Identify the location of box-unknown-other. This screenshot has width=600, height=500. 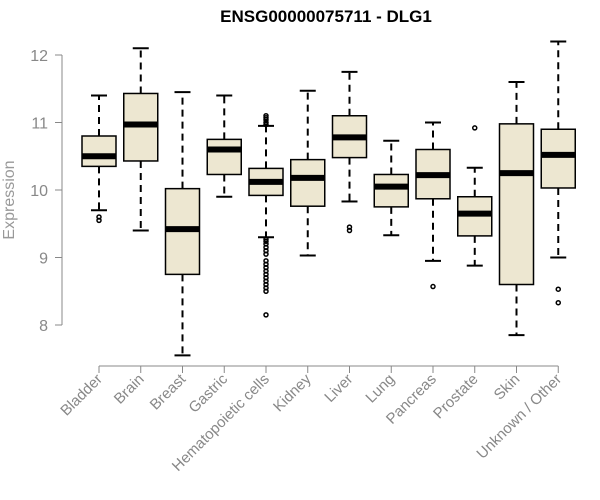
(558, 173).